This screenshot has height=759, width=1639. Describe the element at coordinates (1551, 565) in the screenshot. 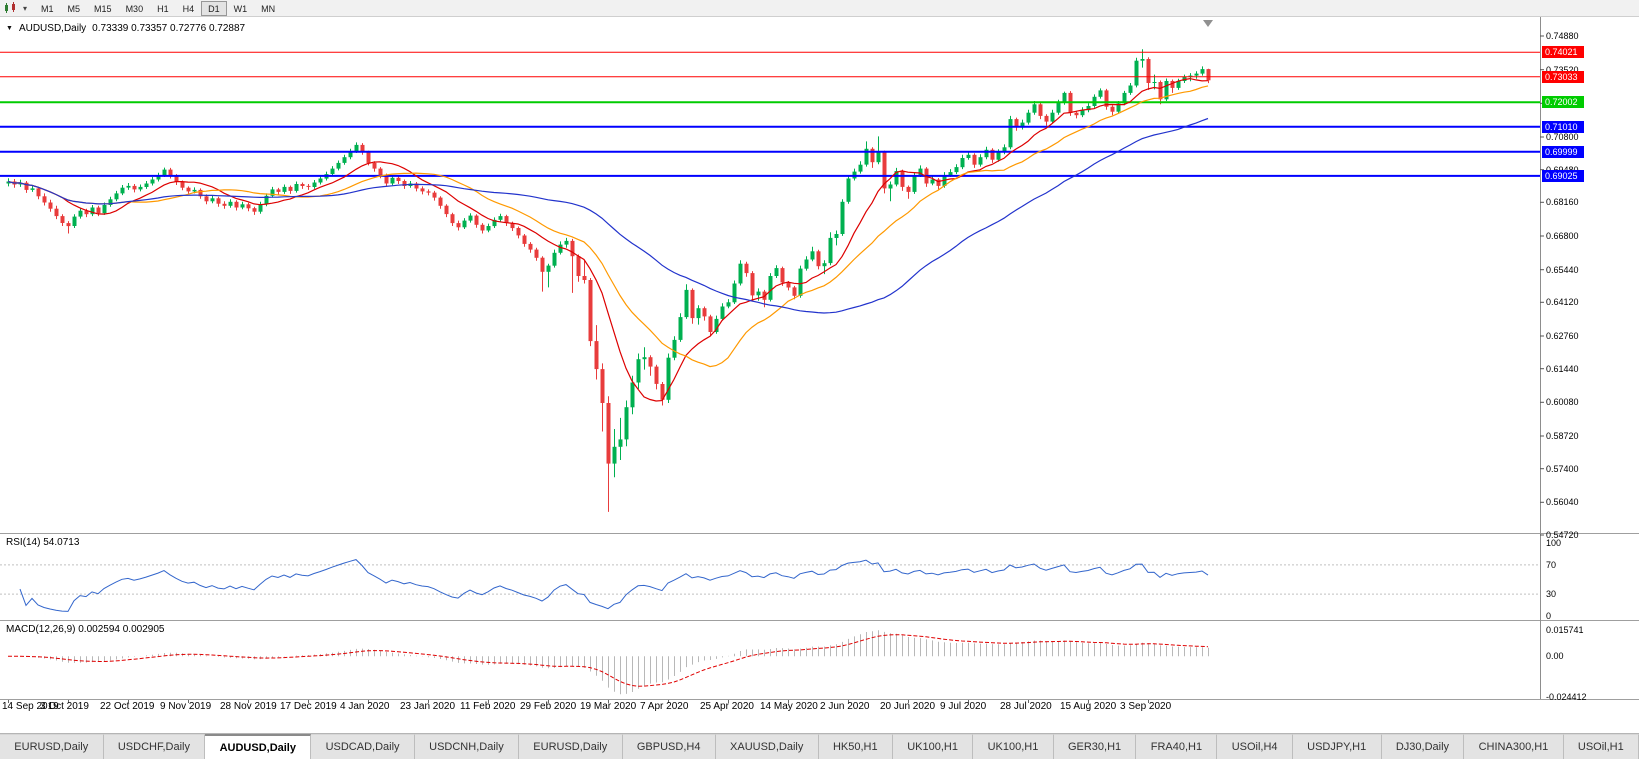

I see `rsi-axis-label: 70` at that location.